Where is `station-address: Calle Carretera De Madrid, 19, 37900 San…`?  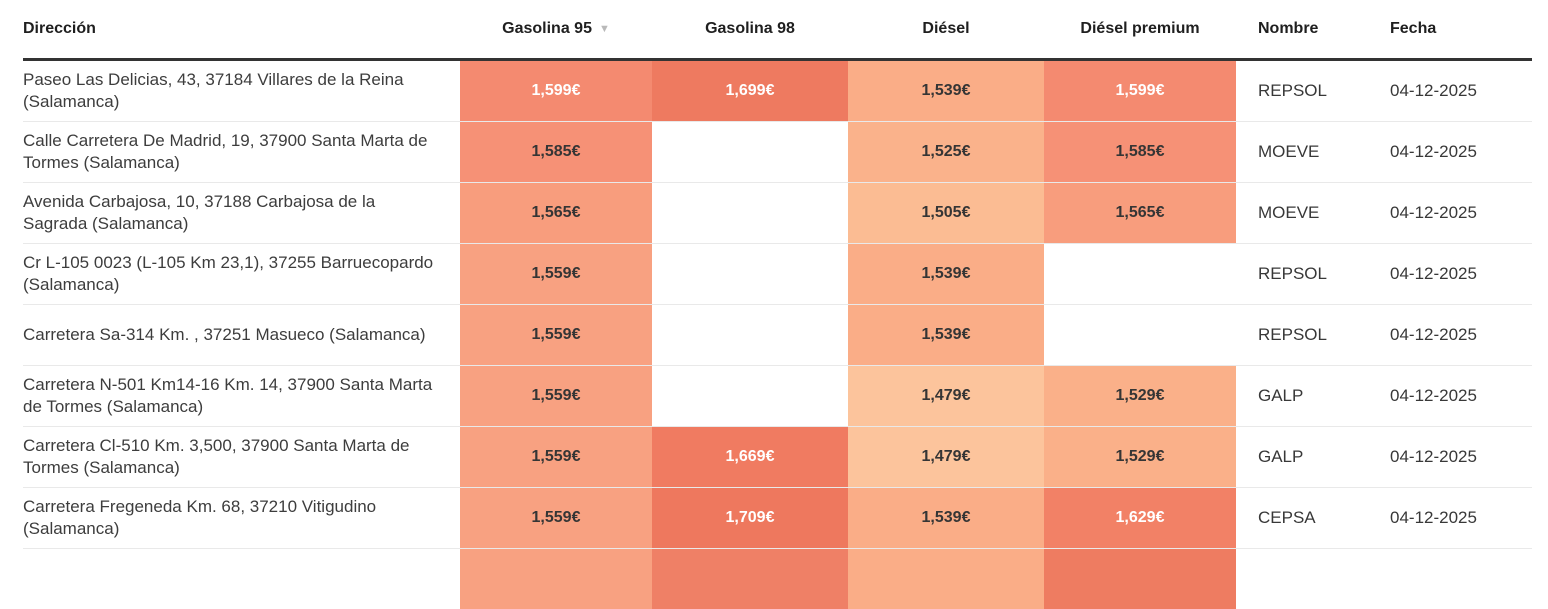 station-address: Calle Carretera De Madrid, 19, 37900 San… is located at coordinates (241, 152).